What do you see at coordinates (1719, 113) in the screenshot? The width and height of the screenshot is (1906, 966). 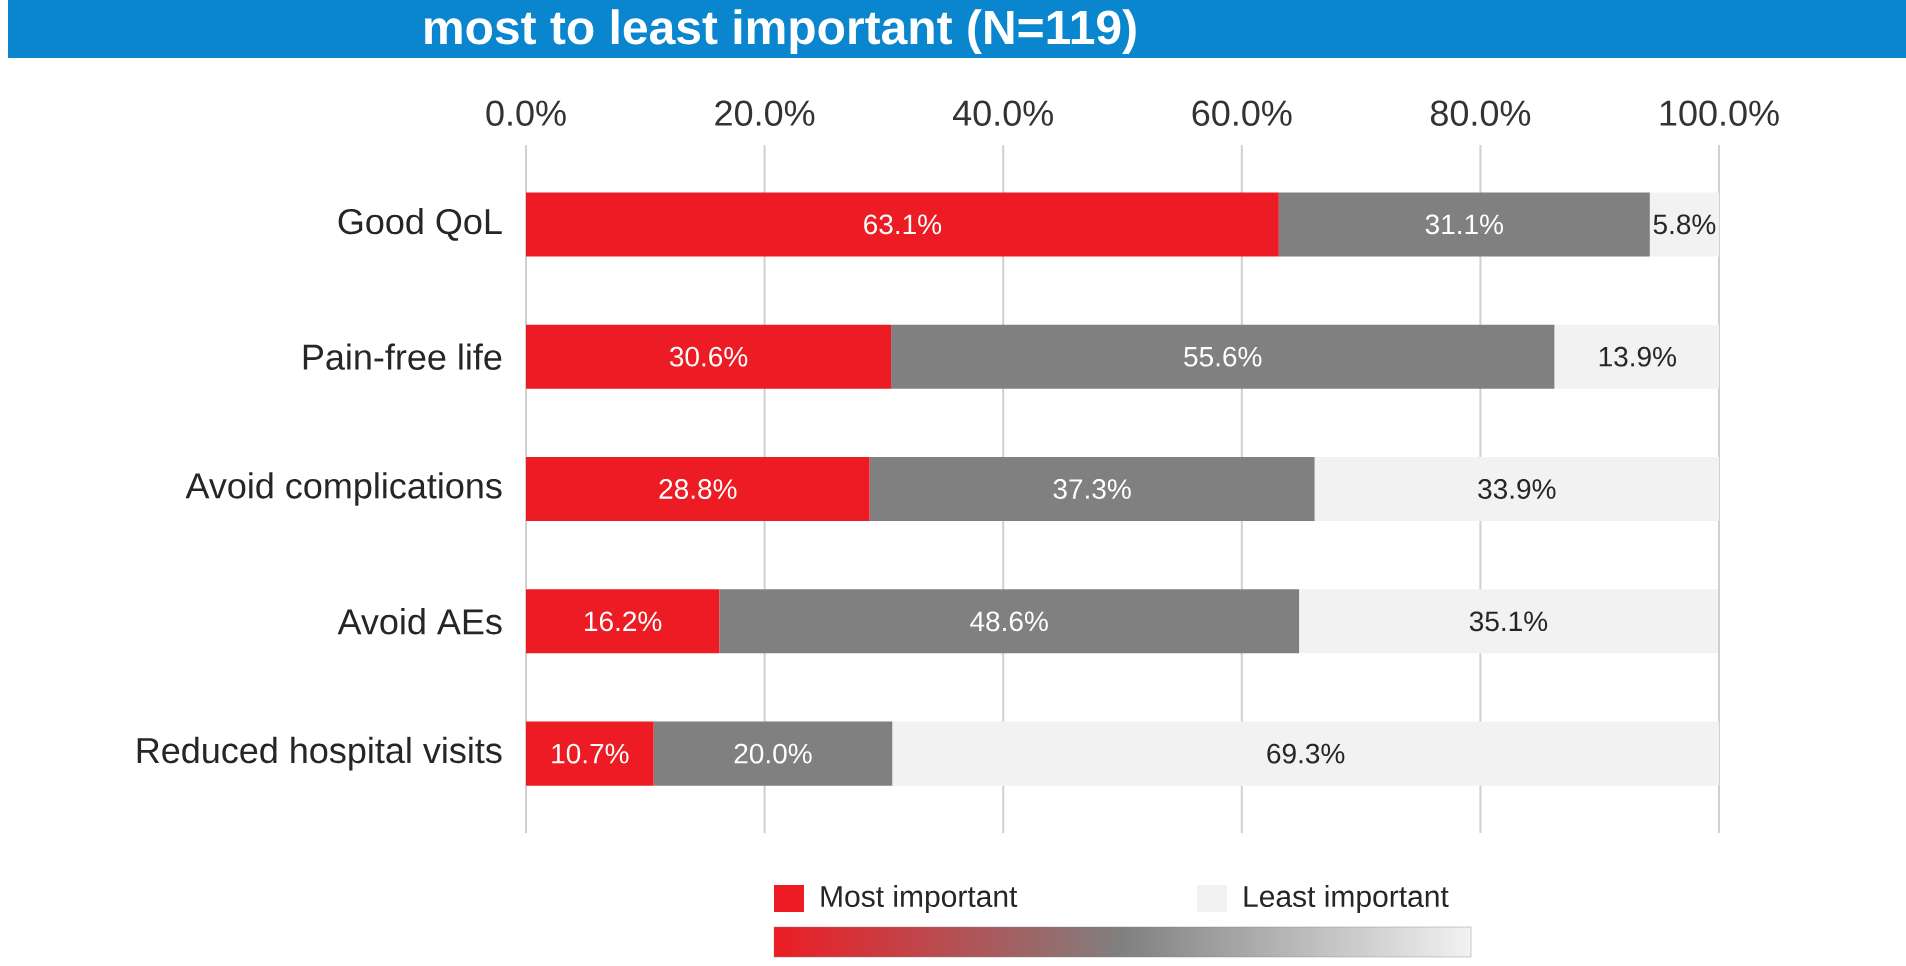 I see `x-tick-label: 100.0%` at bounding box center [1719, 113].